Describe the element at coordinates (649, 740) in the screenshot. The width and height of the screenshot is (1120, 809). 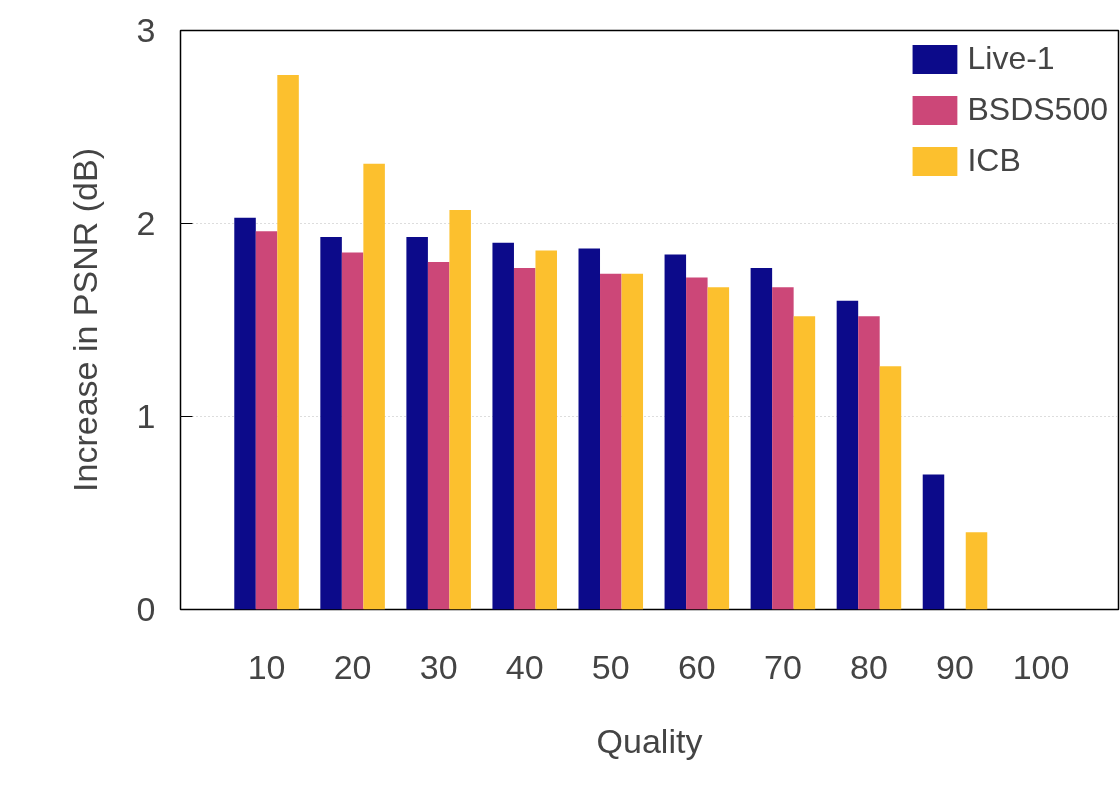
I see `x-axis-title: Quality` at that location.